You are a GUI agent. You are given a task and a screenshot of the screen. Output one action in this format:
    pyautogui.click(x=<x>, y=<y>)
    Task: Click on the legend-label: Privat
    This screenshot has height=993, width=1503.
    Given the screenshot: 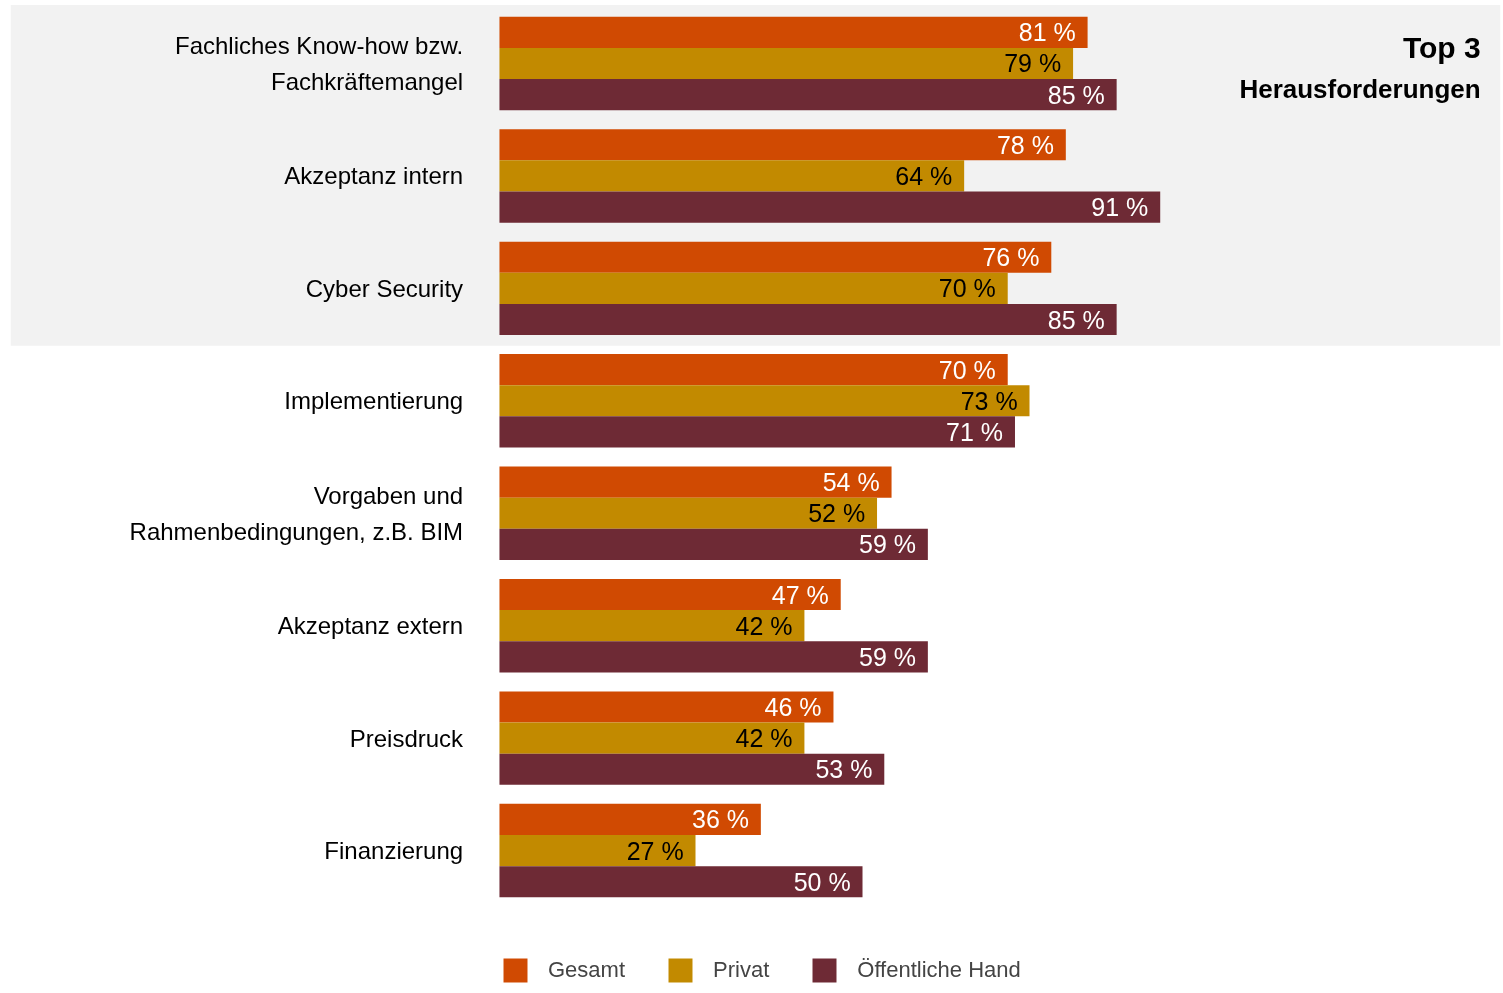 What is the action you would take?
    pyautogui.click(x=741, y=970)
    